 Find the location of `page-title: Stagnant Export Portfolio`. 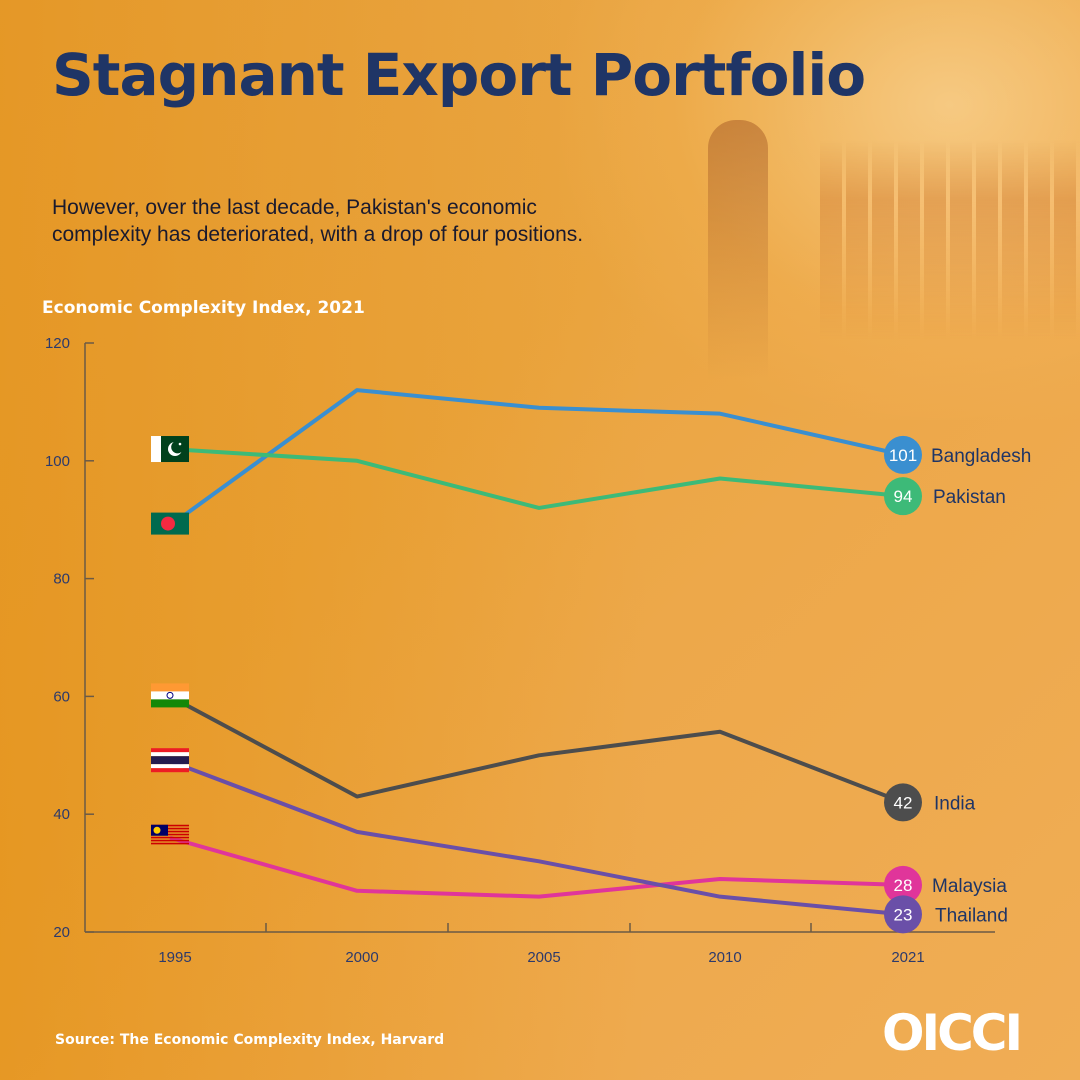

page-title: Stagnant Export Portfolio is located at coordinates (459, 75).